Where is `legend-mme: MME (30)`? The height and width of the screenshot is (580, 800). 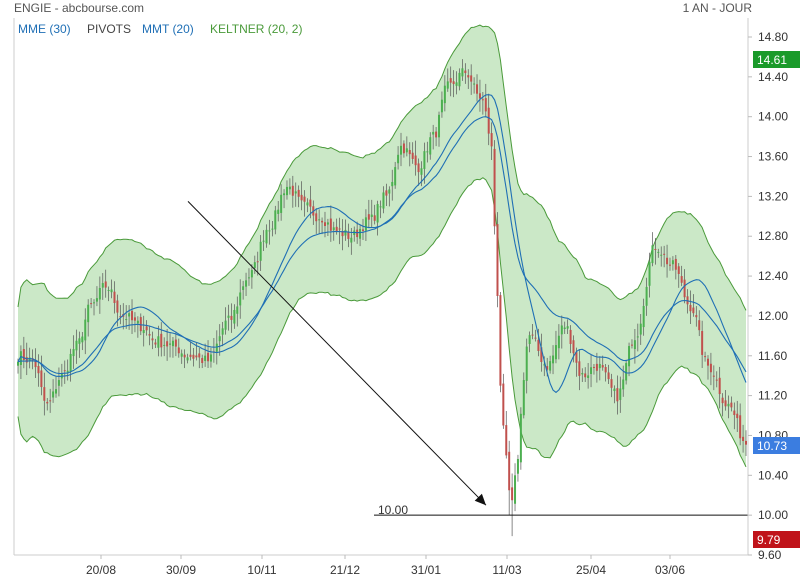
legend-mme: MME (30) is located at coordinates (44, 29).